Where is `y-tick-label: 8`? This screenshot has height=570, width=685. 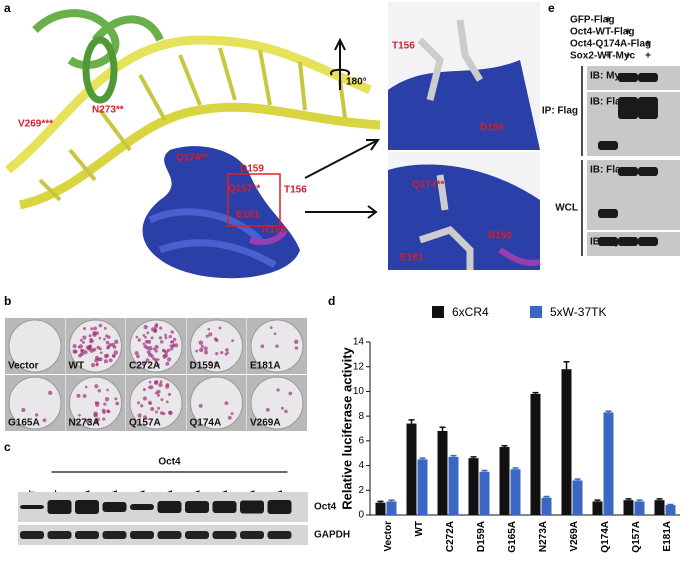
y-tick-label: 8 is located at coordinates (361, 416).